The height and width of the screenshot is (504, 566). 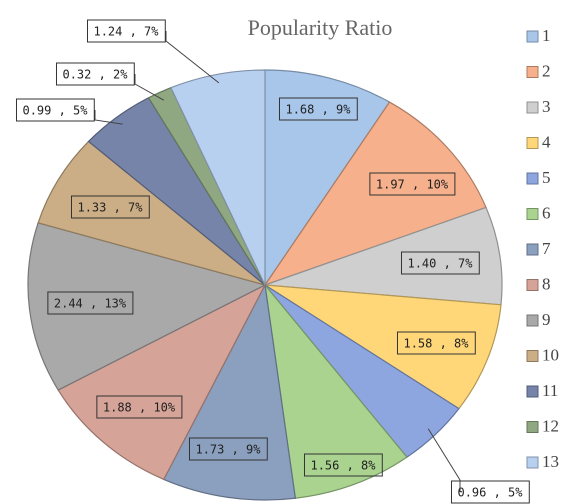 I want to click on legend-label: 9, so click(x=546, y=319).